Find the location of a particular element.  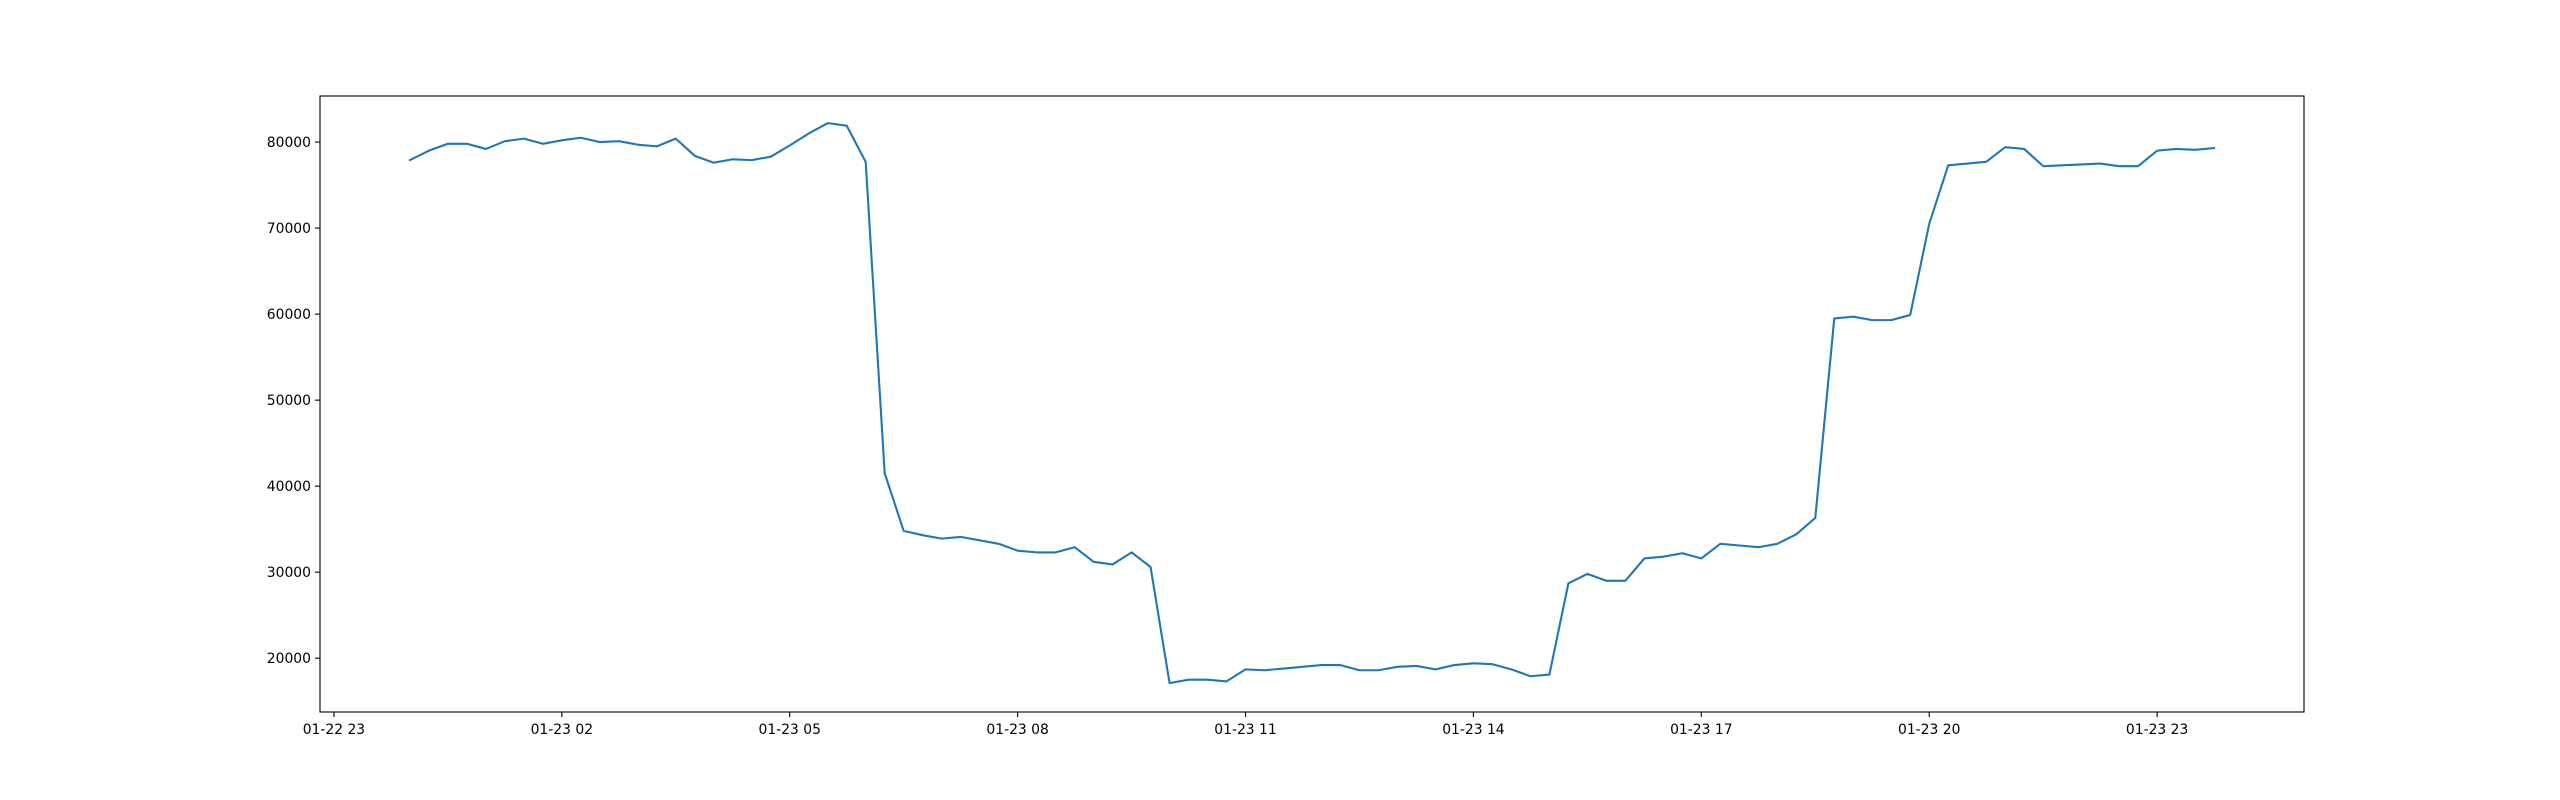

y-tick-label: 60000 is located at coordinates (289, 315).